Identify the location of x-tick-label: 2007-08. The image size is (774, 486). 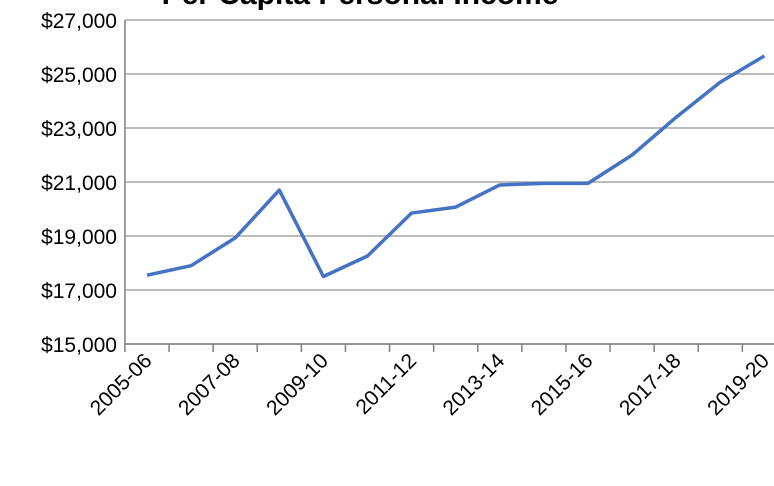
(209, 384).